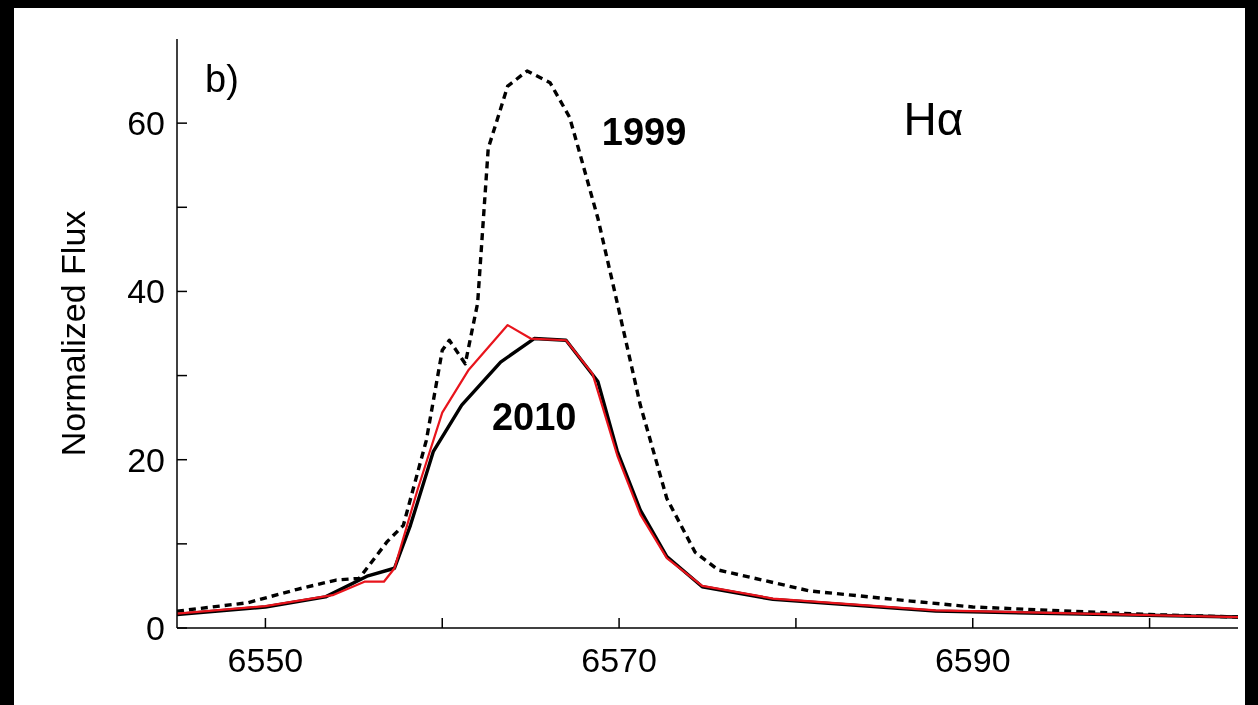  Describe the element at coordinates (146, 291) in the screenshot. I see `y-tick-label: 40` at that location.